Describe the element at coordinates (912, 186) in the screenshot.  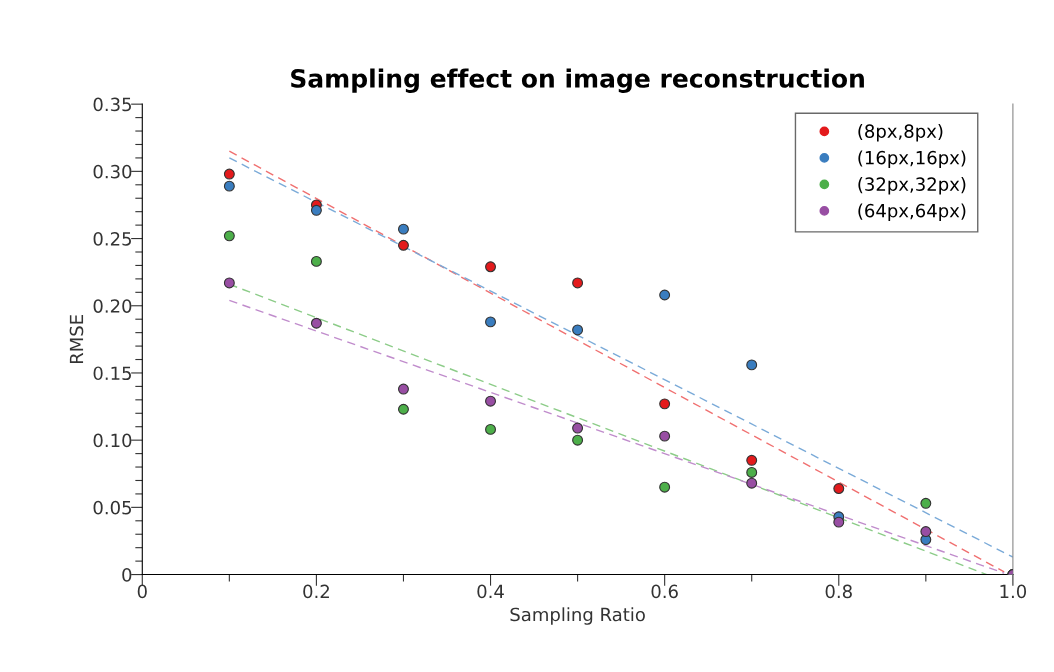
I see `legend-label: (32px,32px)` at that location.